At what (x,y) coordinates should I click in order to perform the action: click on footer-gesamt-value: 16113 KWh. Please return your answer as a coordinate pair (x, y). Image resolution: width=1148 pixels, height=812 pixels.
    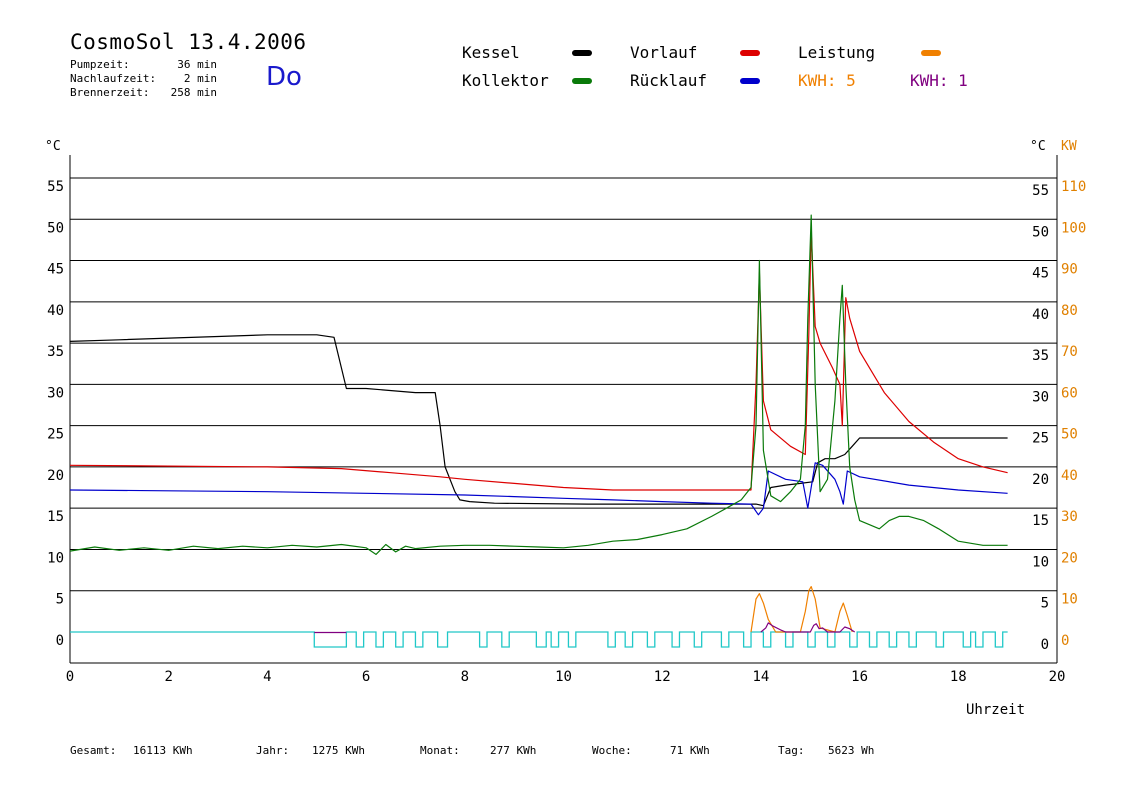
    Looking at the image, I should click on (163, 750).